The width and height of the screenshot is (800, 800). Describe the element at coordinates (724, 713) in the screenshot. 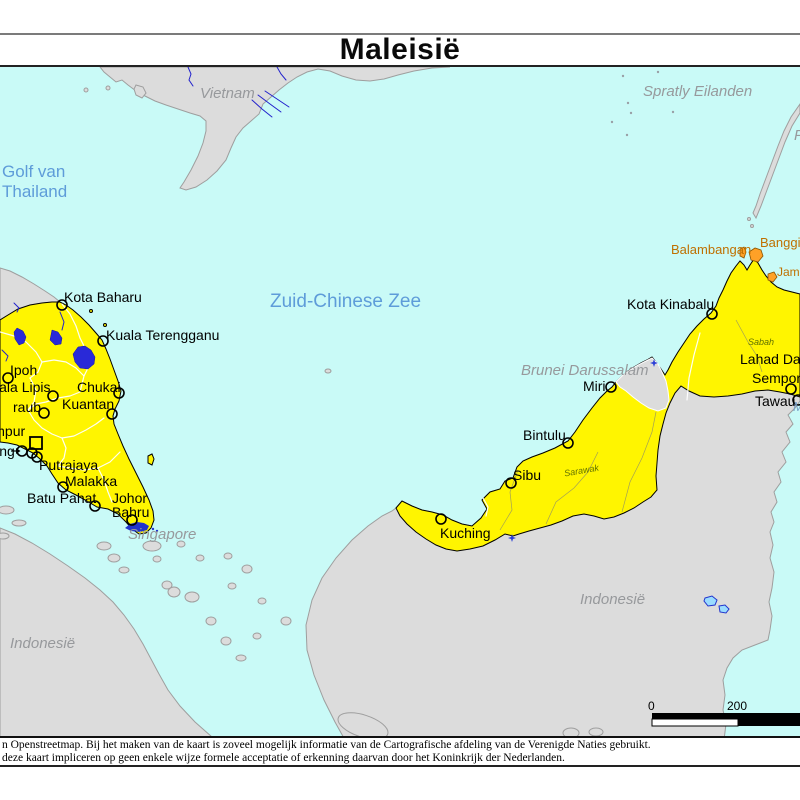

I see `scale-bar: 0 200` at that location.